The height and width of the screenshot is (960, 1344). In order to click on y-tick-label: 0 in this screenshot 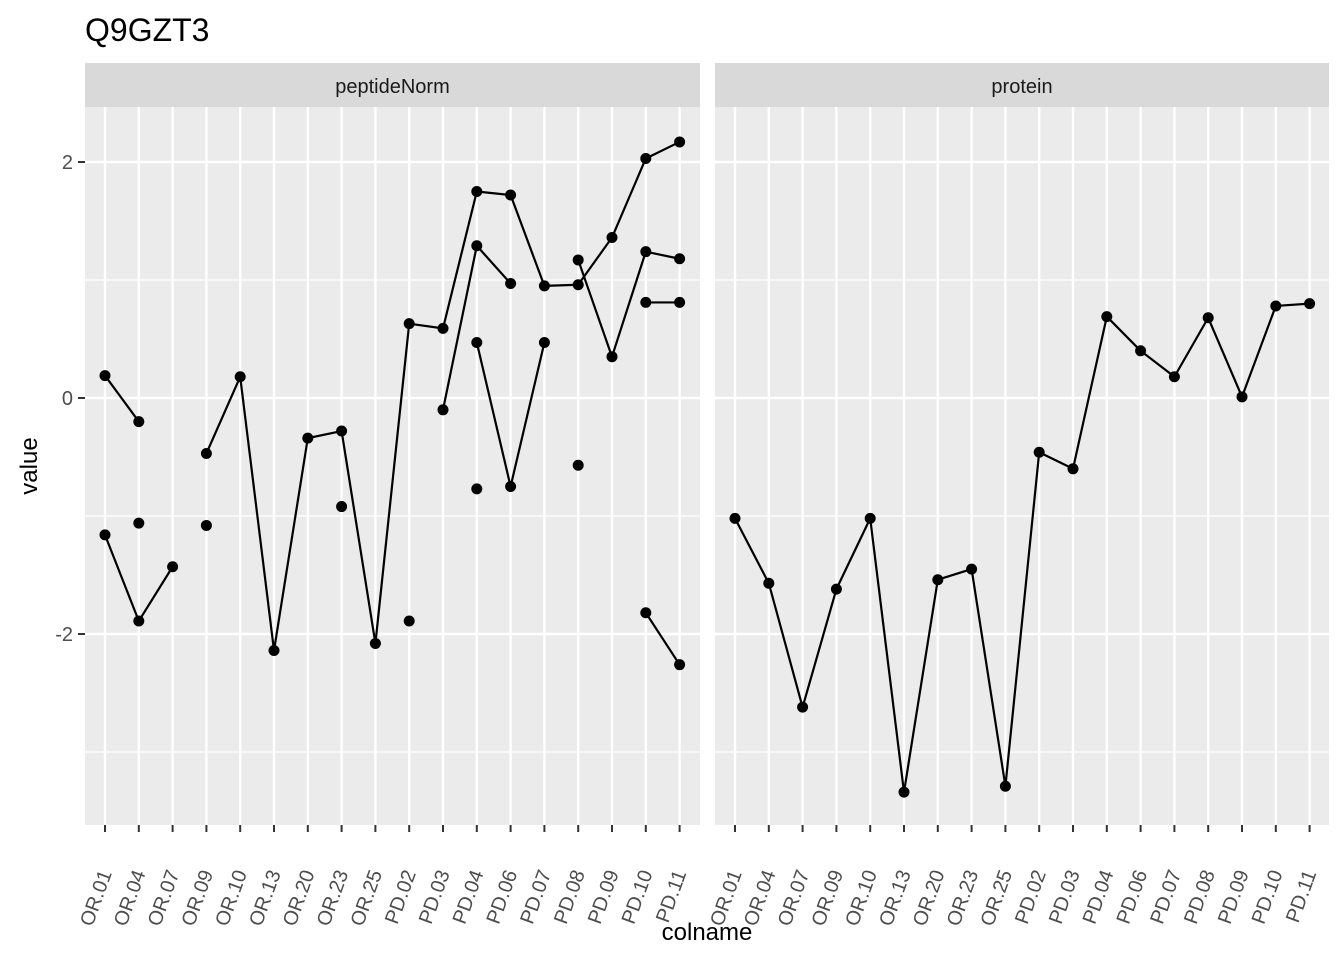, I will do `click(67, 399)`.